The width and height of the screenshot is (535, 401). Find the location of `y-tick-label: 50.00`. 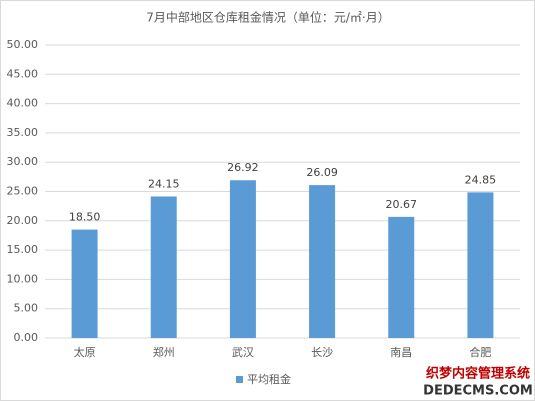

y-tick-label: 50.00 is located at coordinates (23, 44).